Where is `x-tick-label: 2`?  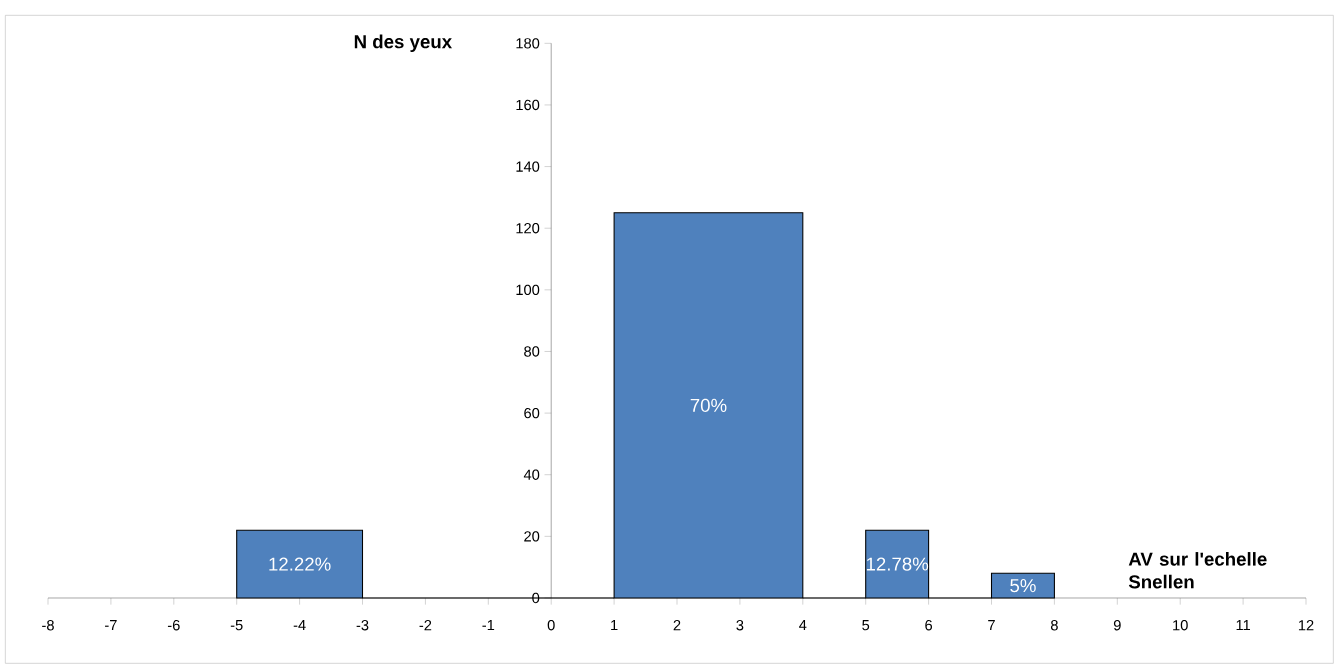 x-tick-label: 2 is located at coordinates (677, 625).